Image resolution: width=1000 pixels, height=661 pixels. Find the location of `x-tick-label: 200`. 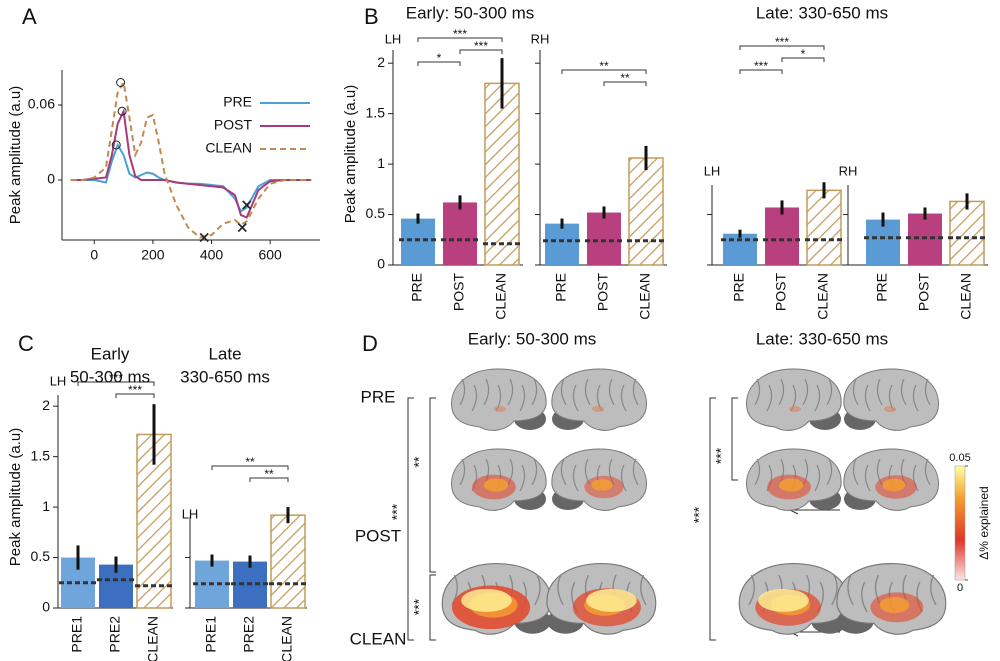

x-tick-label: 200 is located at coordinates (153, 255).